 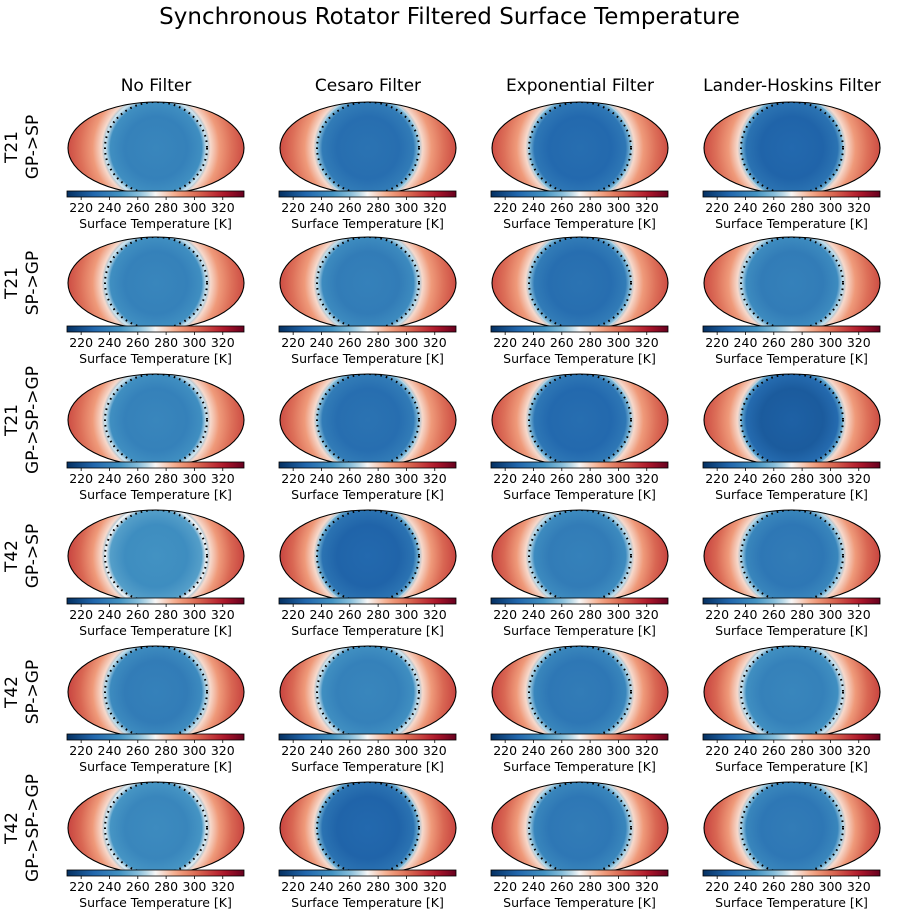 What do you see at coordinates (580, 828) in the screenshot?
I see `map-panel-r6-c3` at bounding box center [580, 828].